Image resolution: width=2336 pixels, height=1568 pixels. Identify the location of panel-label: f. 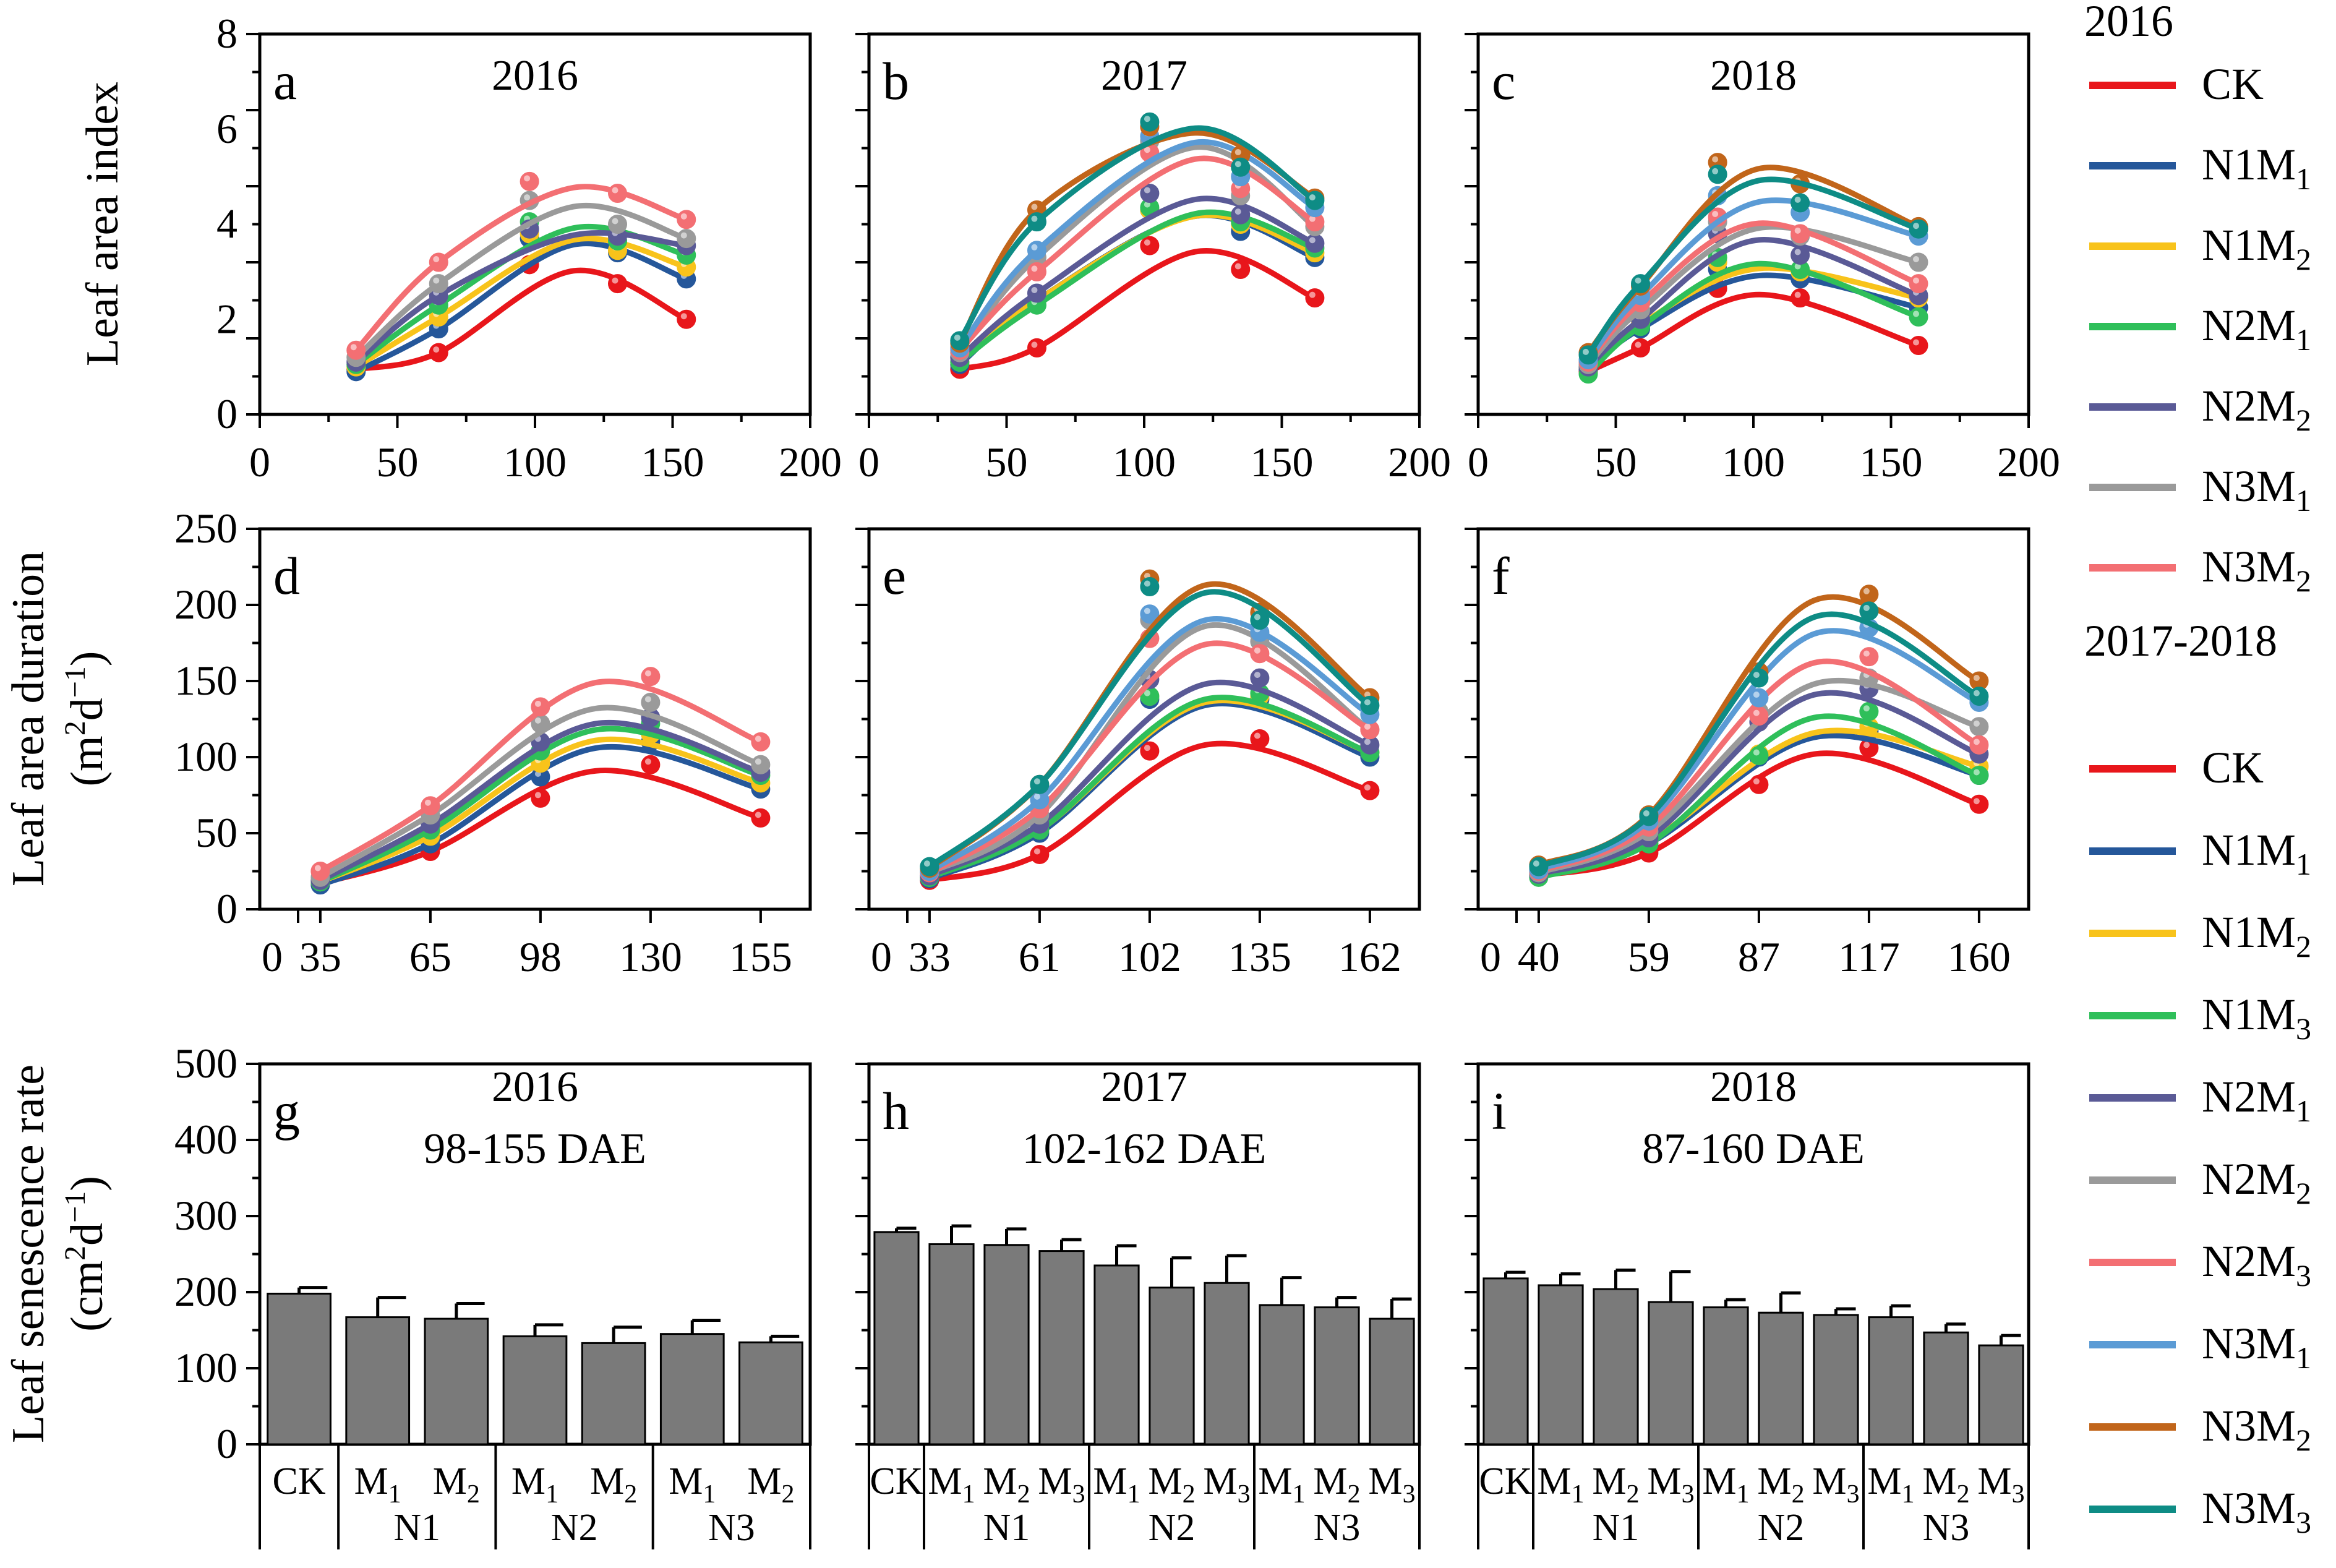
(1501, 576).